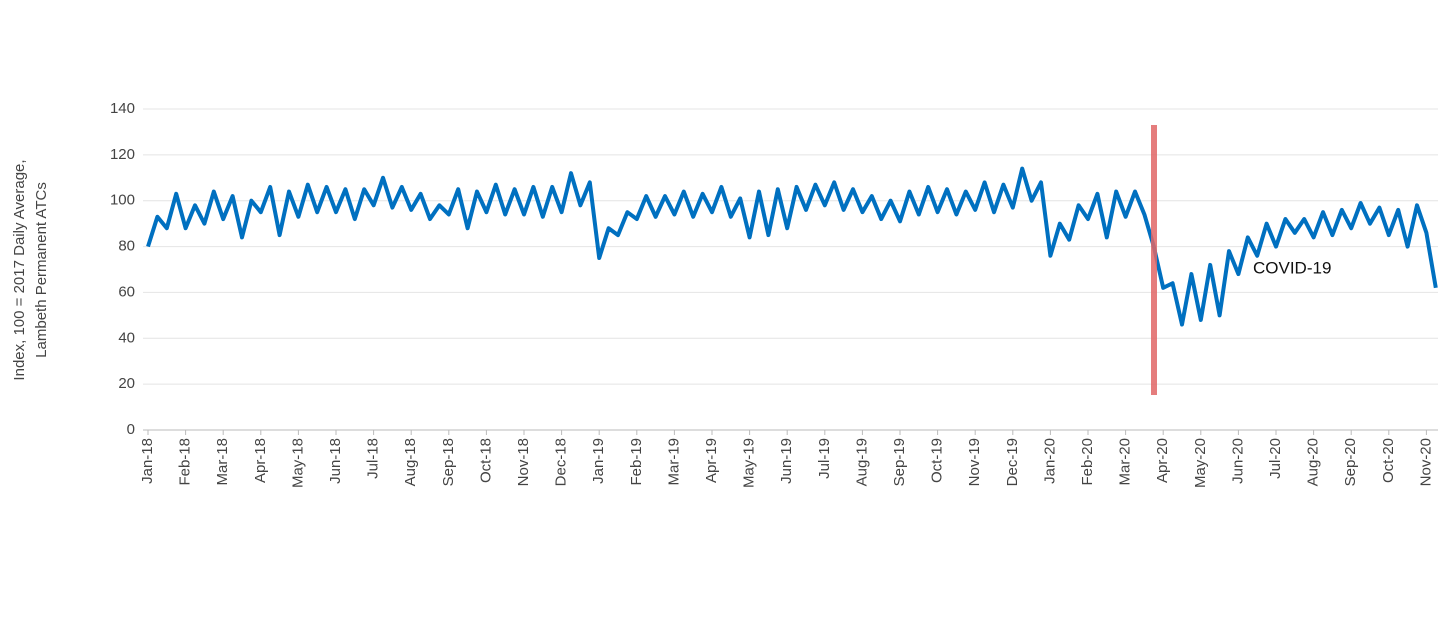 The height and width of the screenshot is (622, 1440). I want to click on x-tick-label: Oct-18, so click(485, 460).